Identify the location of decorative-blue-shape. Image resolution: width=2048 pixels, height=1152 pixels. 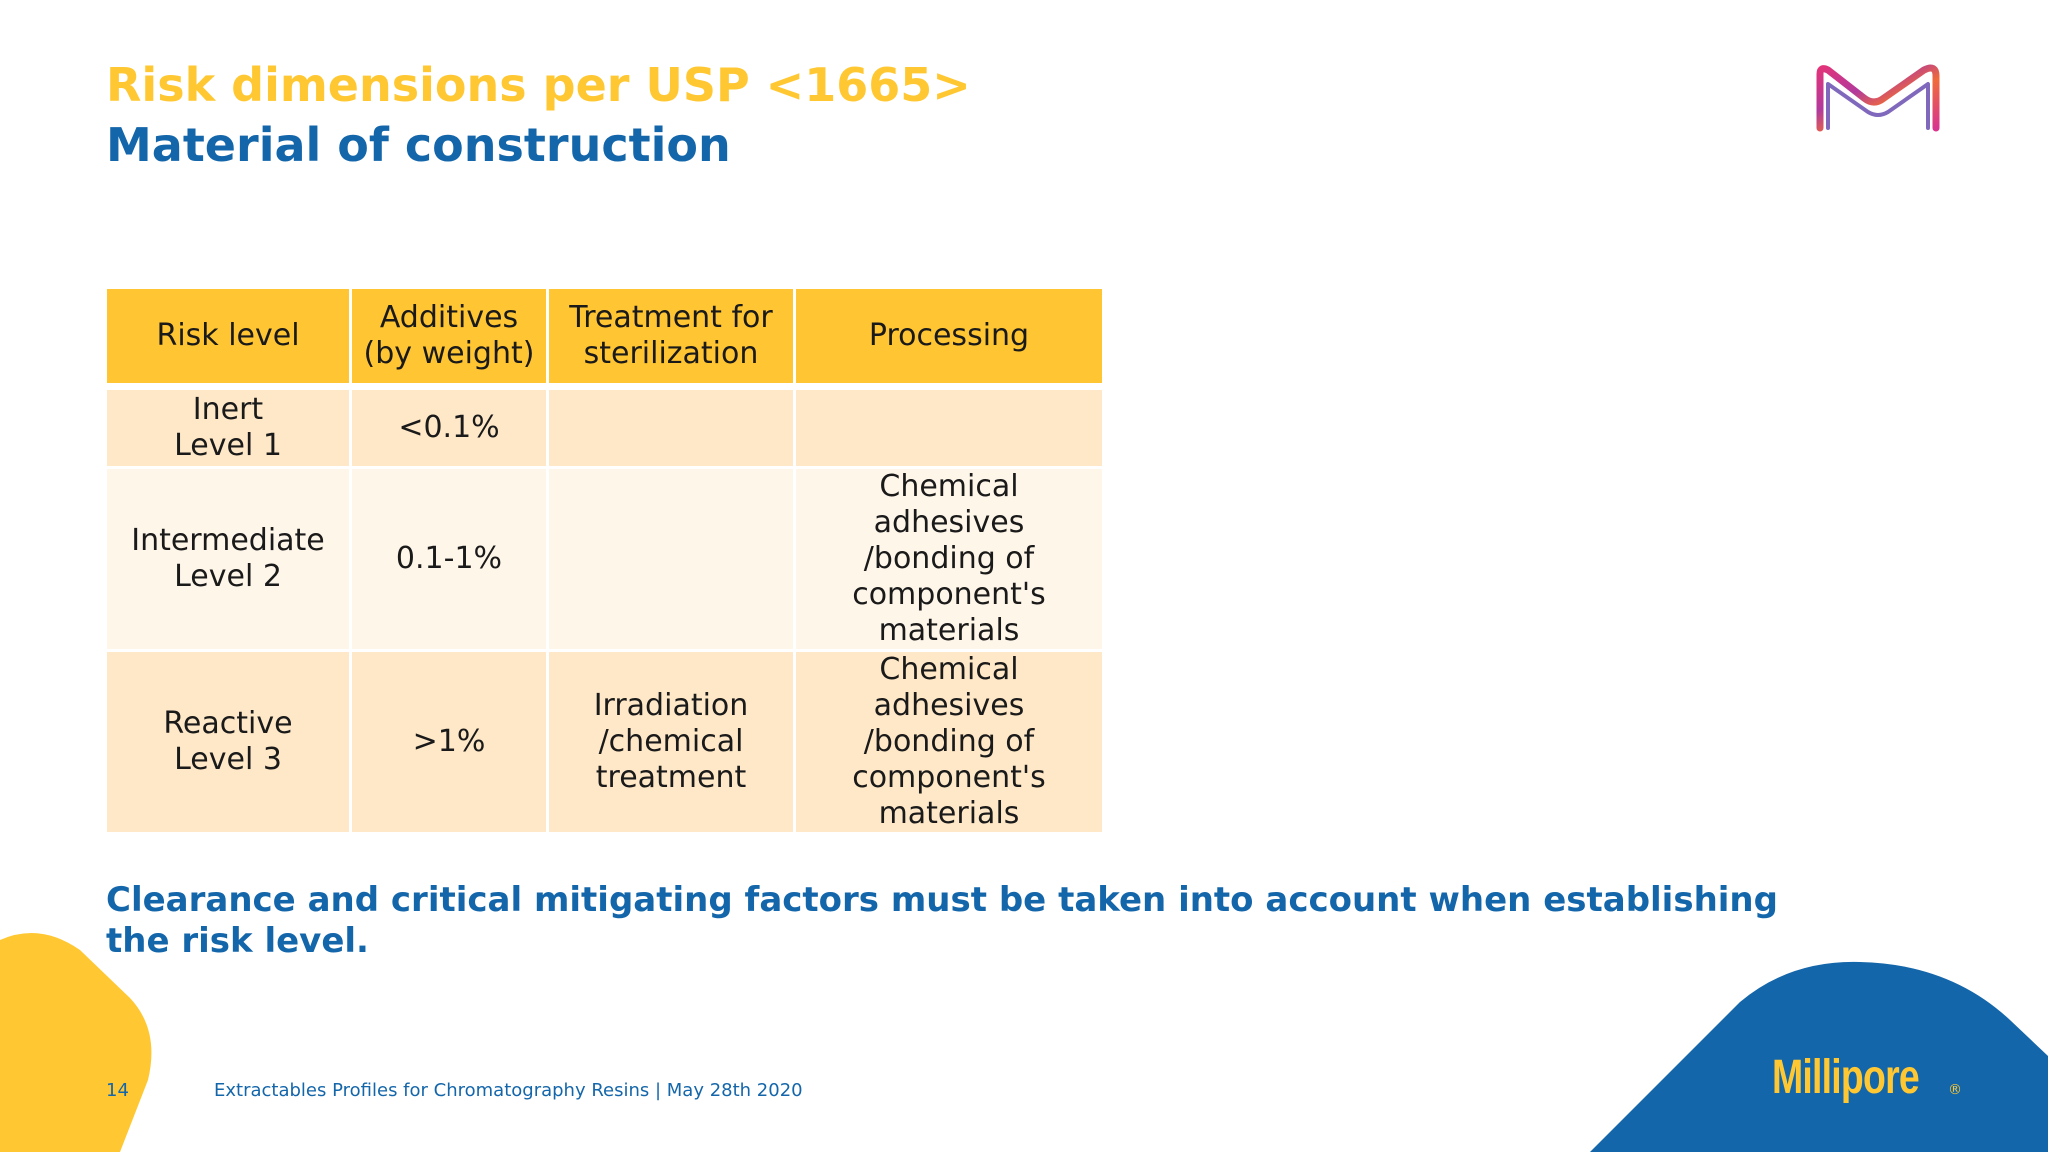
(1819, 1056).